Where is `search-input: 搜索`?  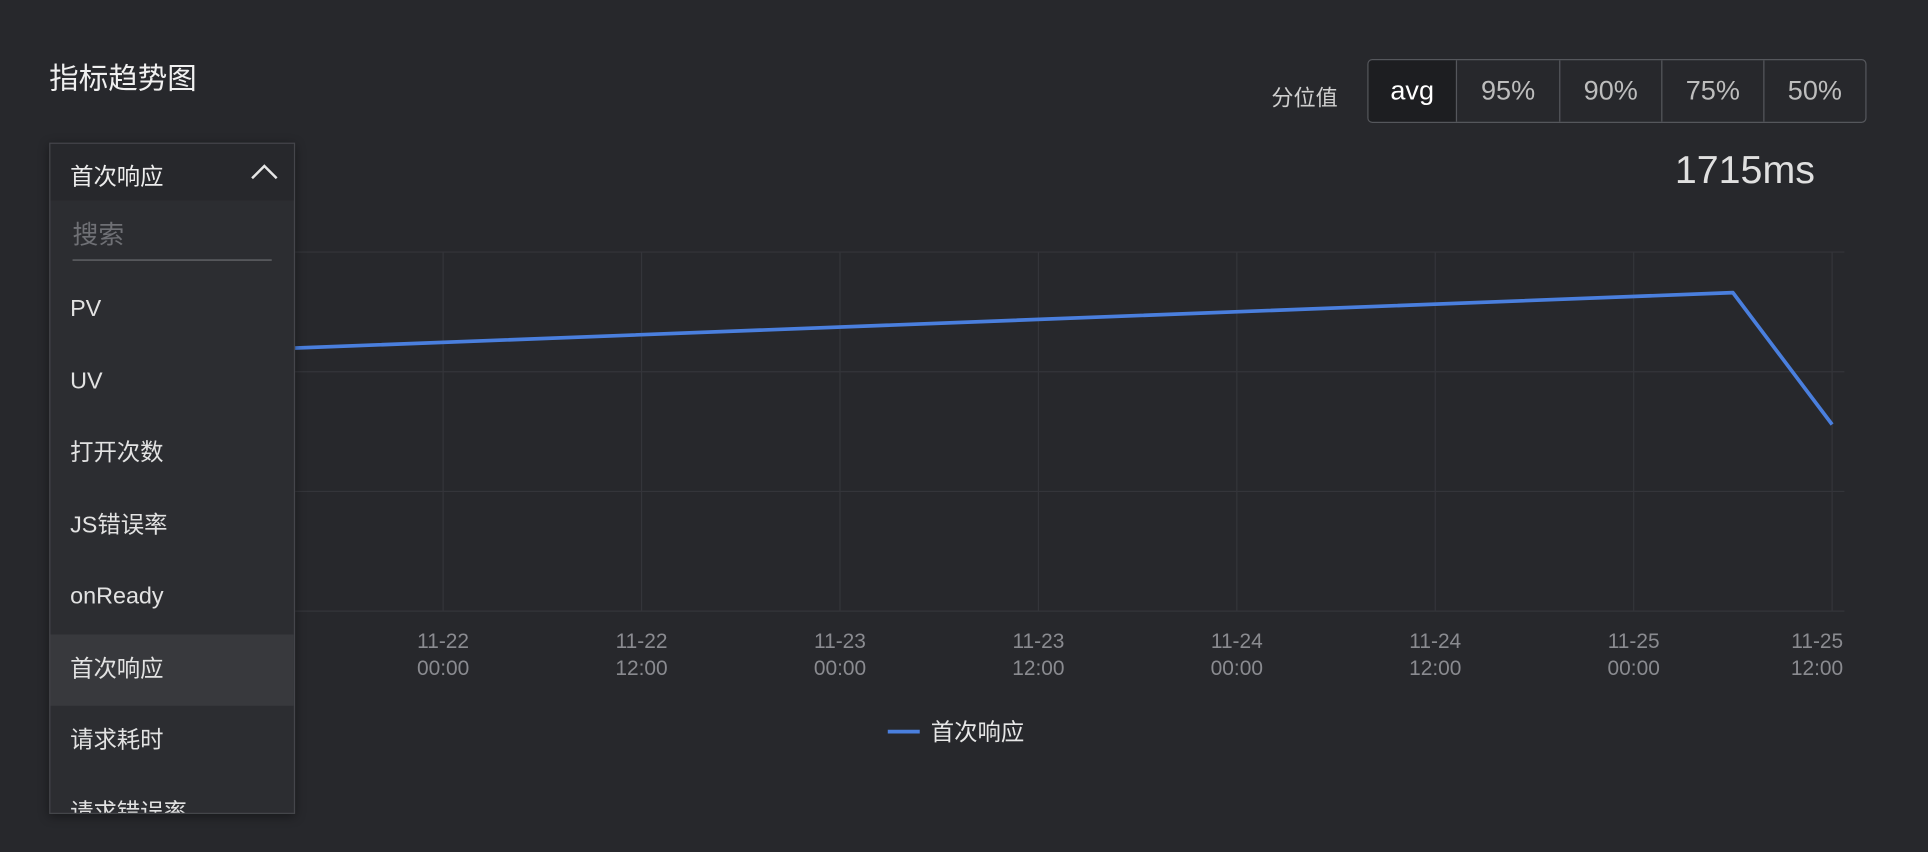
search-input: 搜索 is located at coordinates (172, 238).